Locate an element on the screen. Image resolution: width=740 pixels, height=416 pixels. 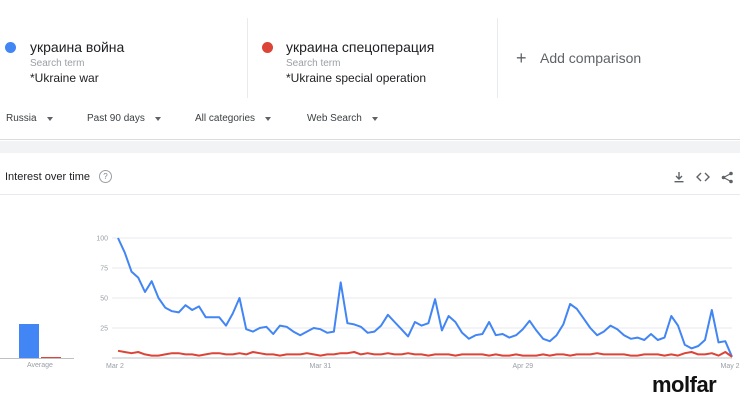
search-term-card-1: украина война Search term *Ukraine war is located at coordinates (124, 58).